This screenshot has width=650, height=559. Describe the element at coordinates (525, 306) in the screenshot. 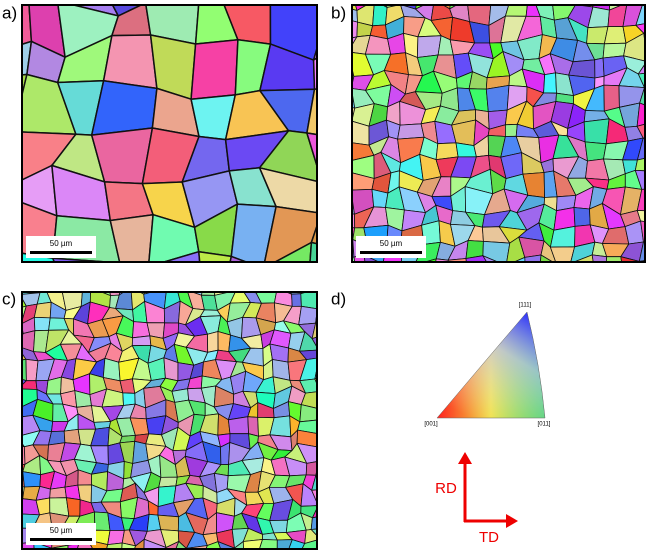

I see `corner-label: [111]` at that location.